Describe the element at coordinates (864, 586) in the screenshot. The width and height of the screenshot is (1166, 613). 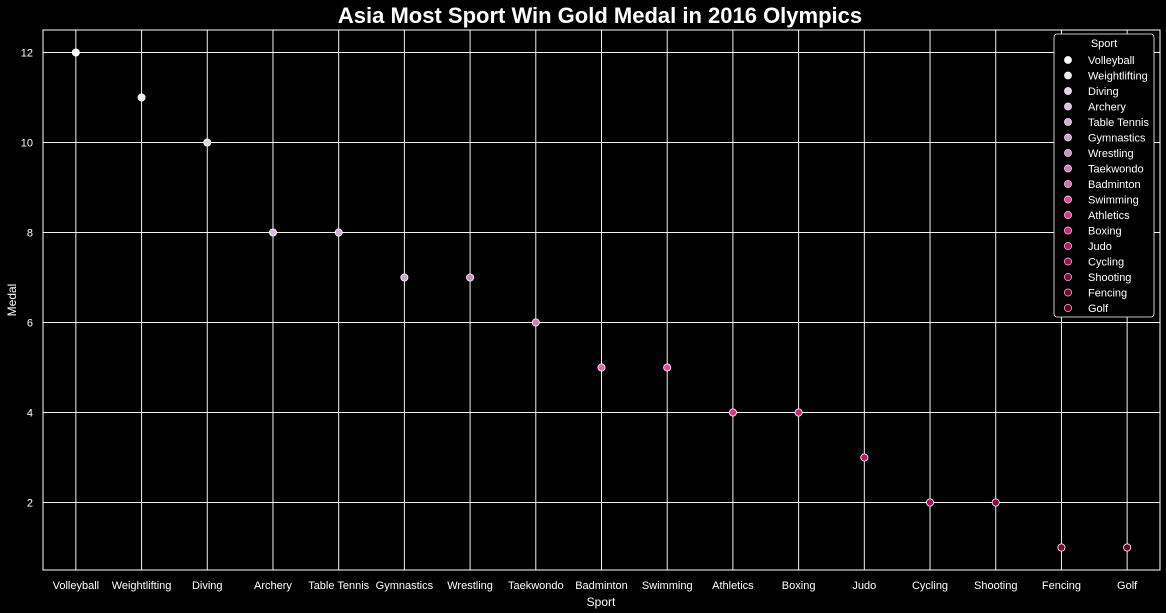
I see `x-tick-label: Judo` at that location.